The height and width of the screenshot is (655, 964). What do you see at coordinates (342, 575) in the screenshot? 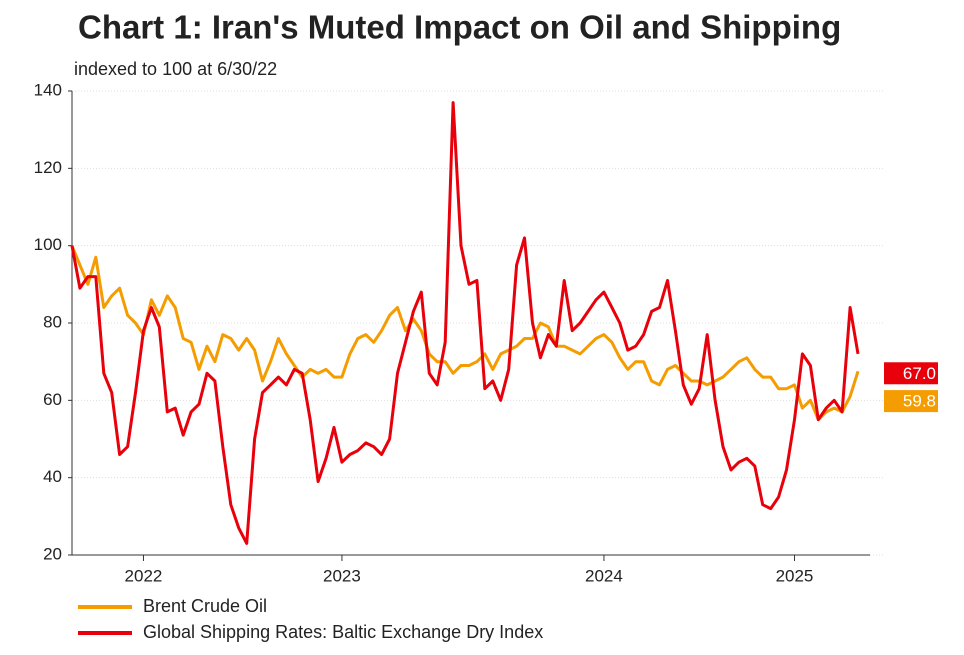
I see `x-tick-label: 2023` at bounding box center [342, 575].